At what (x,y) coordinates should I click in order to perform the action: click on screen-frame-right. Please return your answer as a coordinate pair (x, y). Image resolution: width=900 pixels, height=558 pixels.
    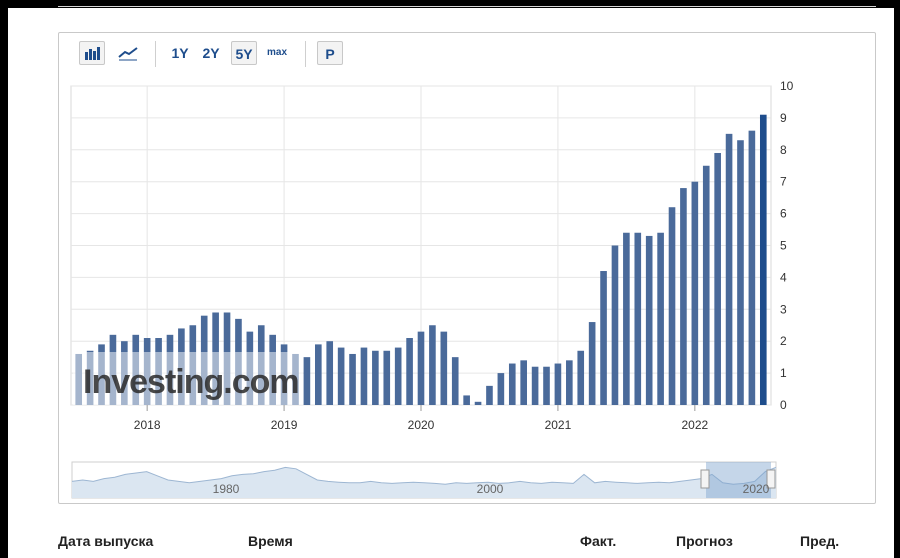
    Looking at the image, I should click on (897, 279).